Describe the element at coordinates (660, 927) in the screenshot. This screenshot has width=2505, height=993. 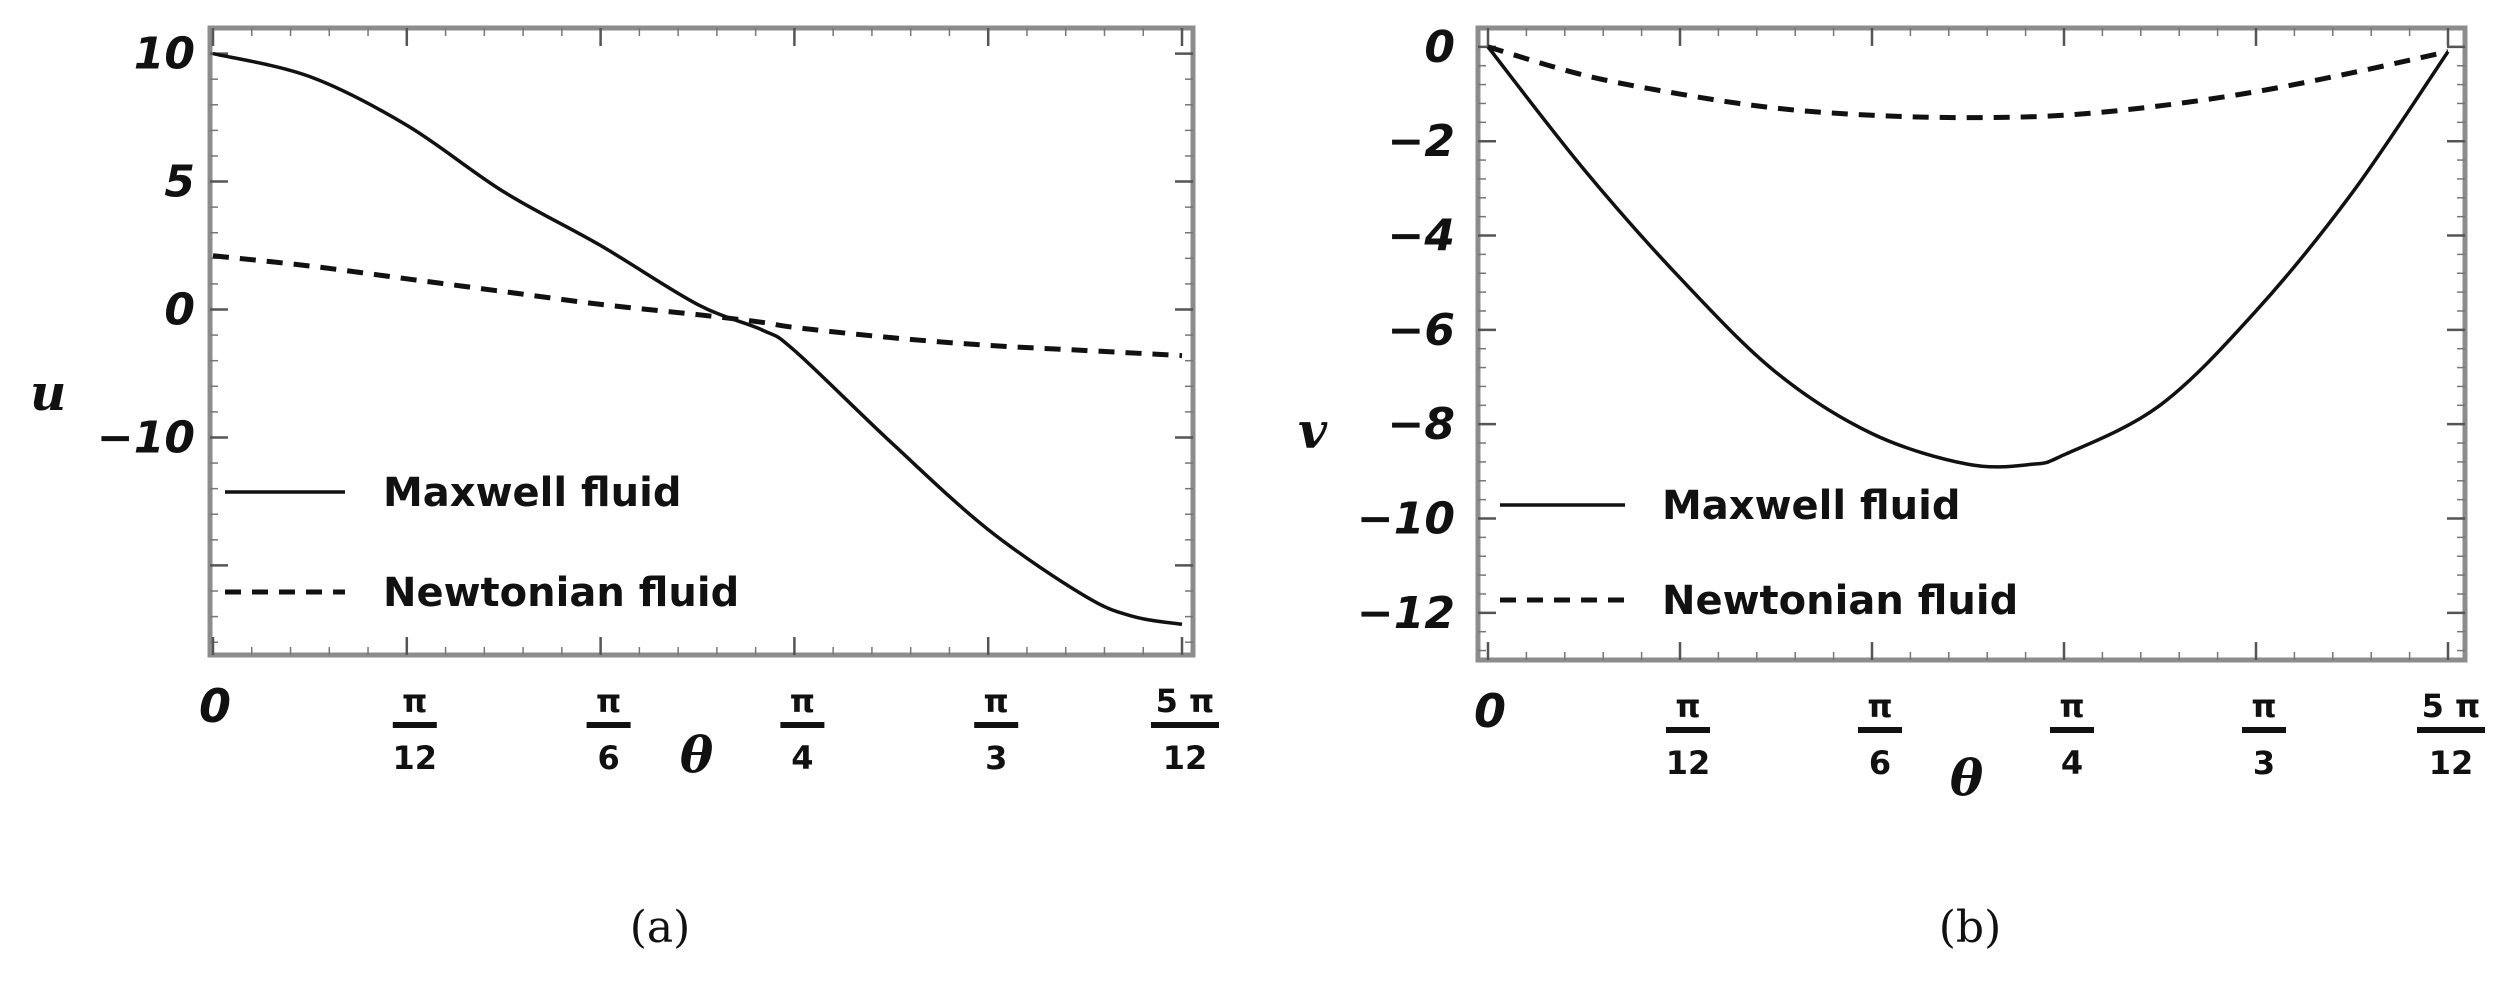
I see `panel-caption: (a)` at that location.